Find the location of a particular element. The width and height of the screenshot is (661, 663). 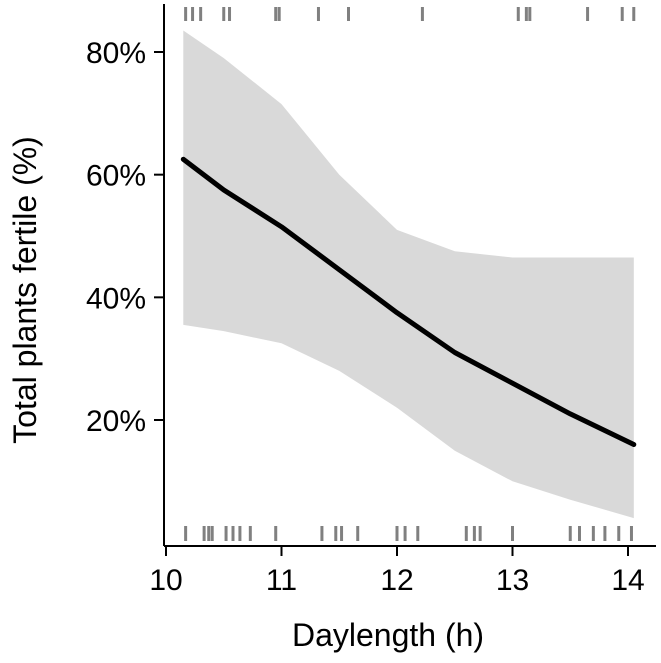

y-tick-label: 60% is located at coordinates (116, 176).